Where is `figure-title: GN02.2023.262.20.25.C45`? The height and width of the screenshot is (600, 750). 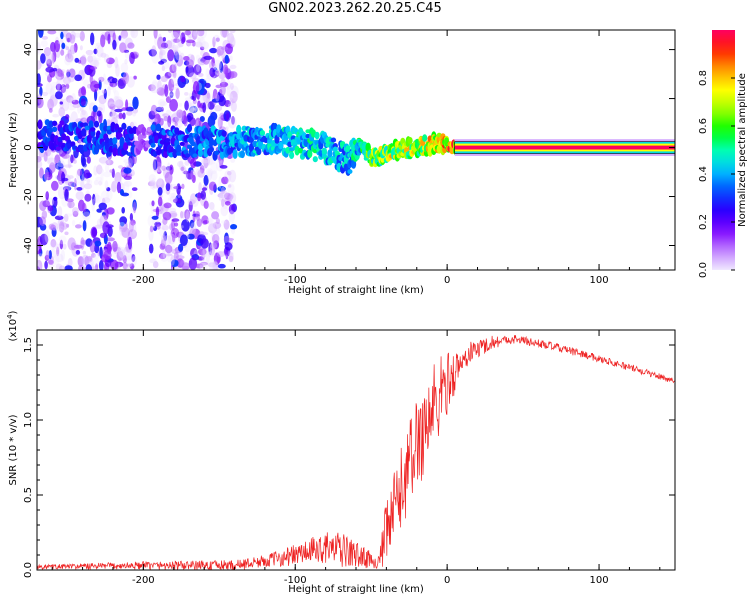 figure-title: GN02.2023.262.20.25.C45 is located at coordinates (355, 8).